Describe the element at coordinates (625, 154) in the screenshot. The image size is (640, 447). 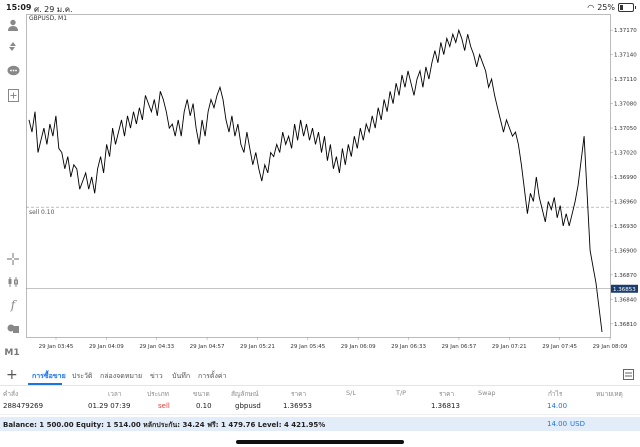
I see `y-tick-label: 1.37020` at that location.